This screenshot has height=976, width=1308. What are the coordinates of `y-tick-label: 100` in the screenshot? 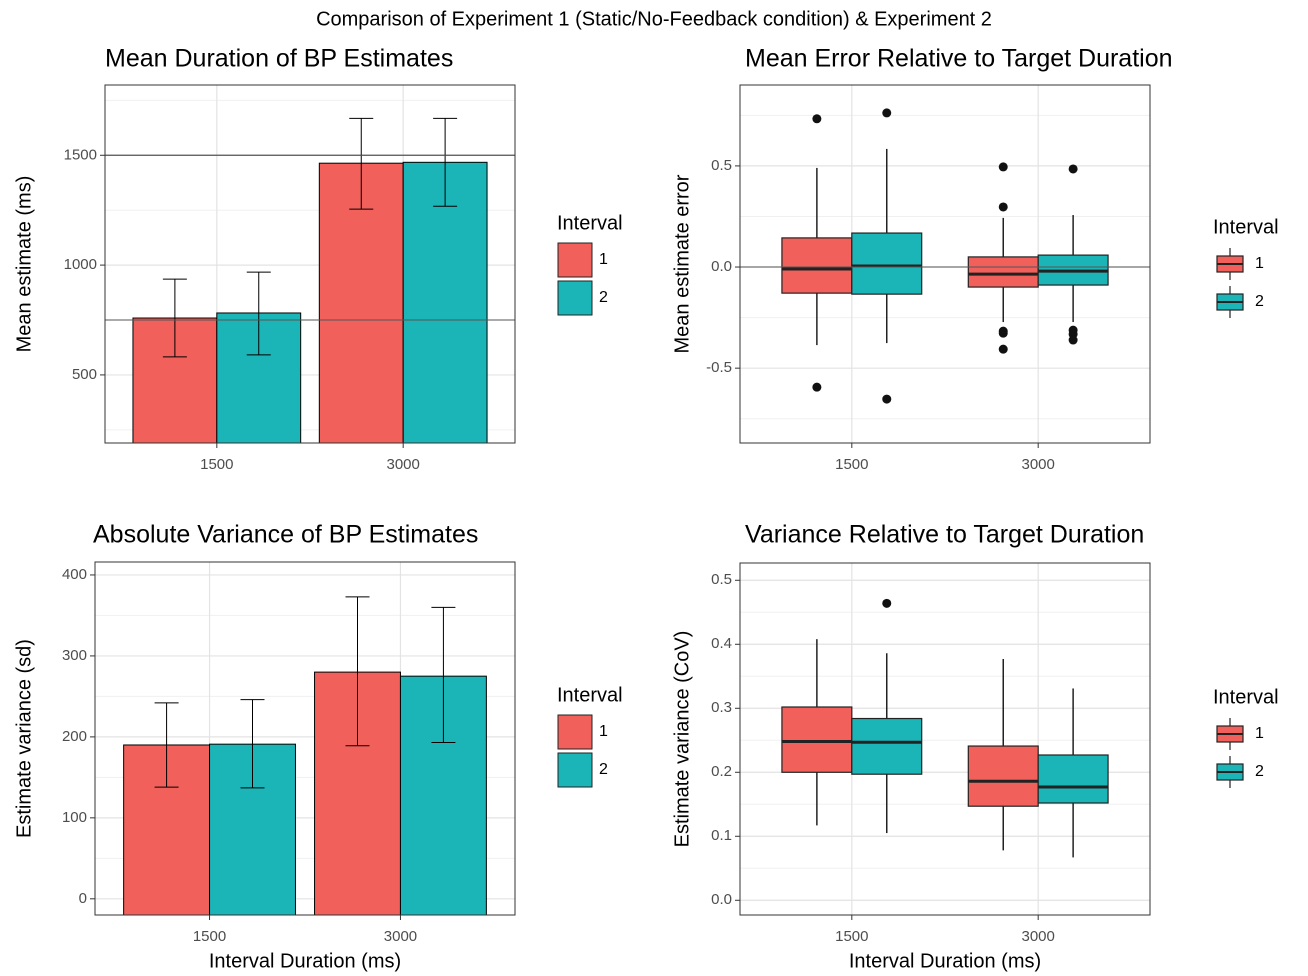 It's located at (74, 817).